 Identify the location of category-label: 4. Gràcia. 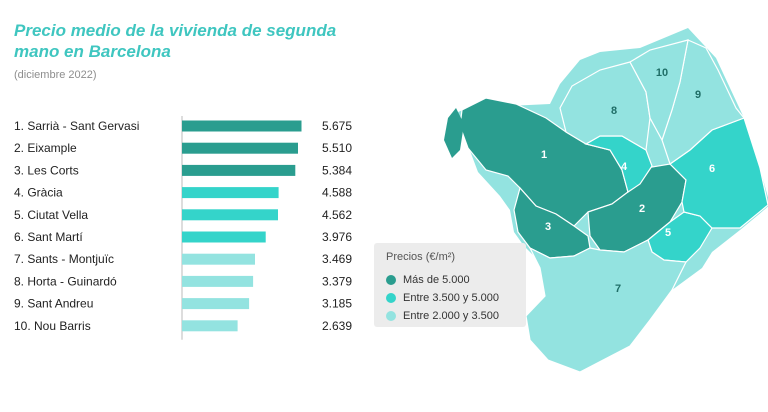
(38, 193).